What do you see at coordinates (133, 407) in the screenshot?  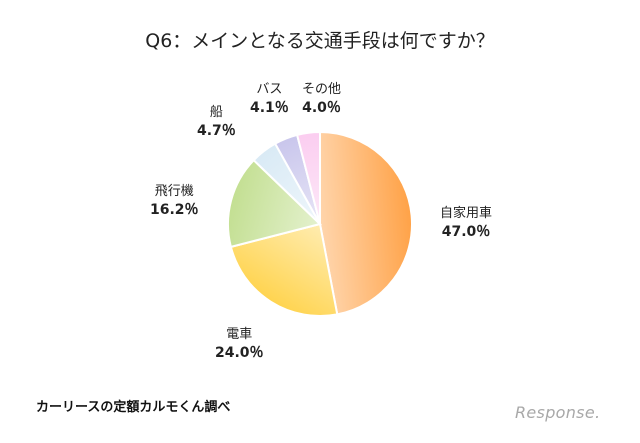 I see `source-note: カーリースの定額カルモくん調べ` at bounding box center [133, 407].